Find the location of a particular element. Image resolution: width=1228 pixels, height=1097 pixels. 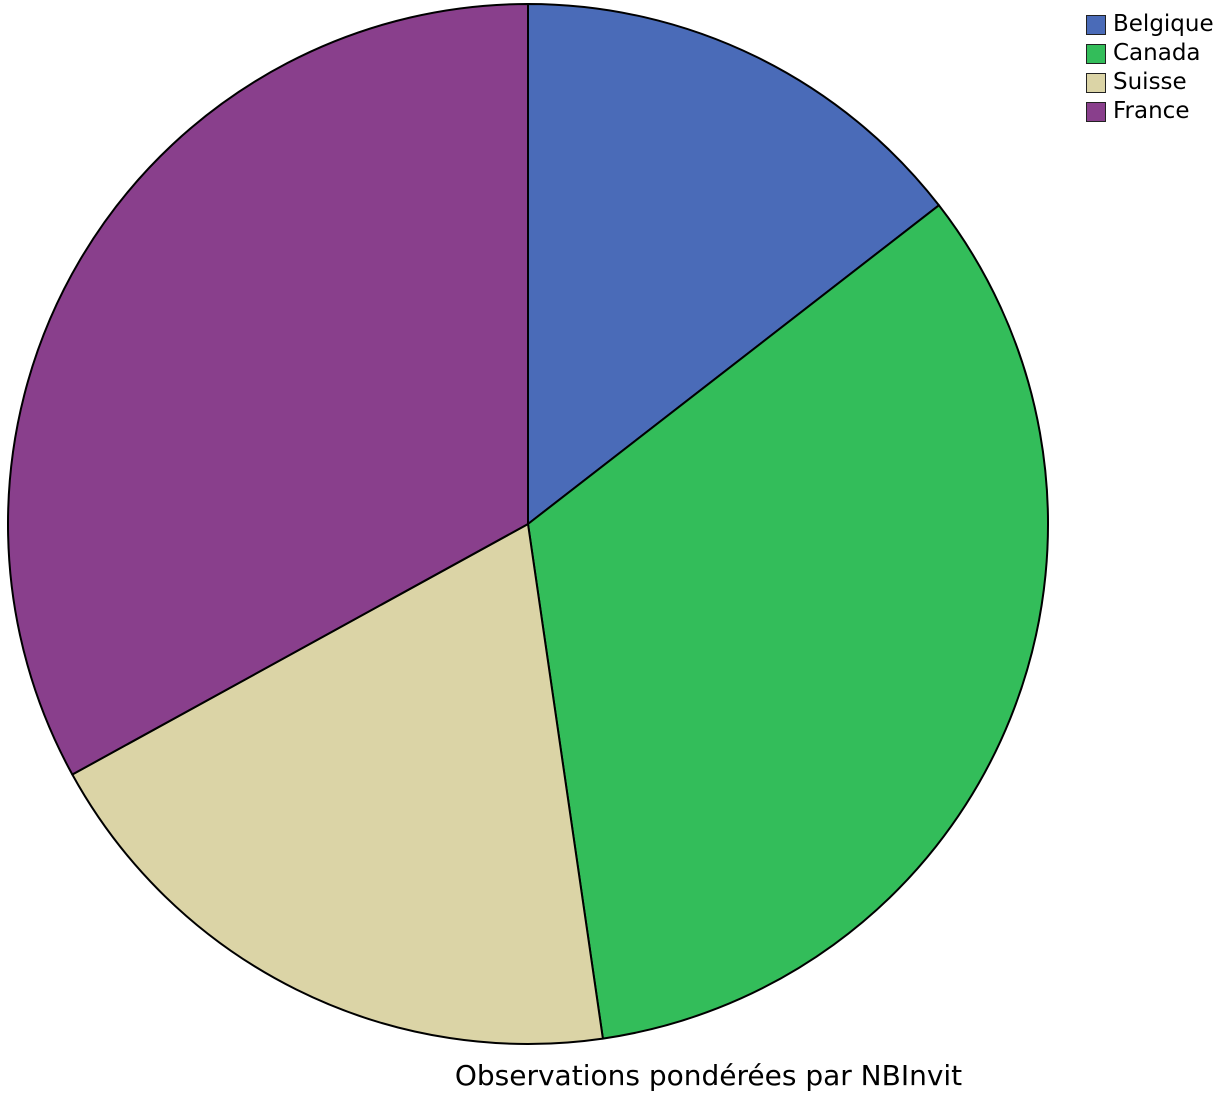

legend-item-suisse: Suisse is located at coordinates (1150, 82).